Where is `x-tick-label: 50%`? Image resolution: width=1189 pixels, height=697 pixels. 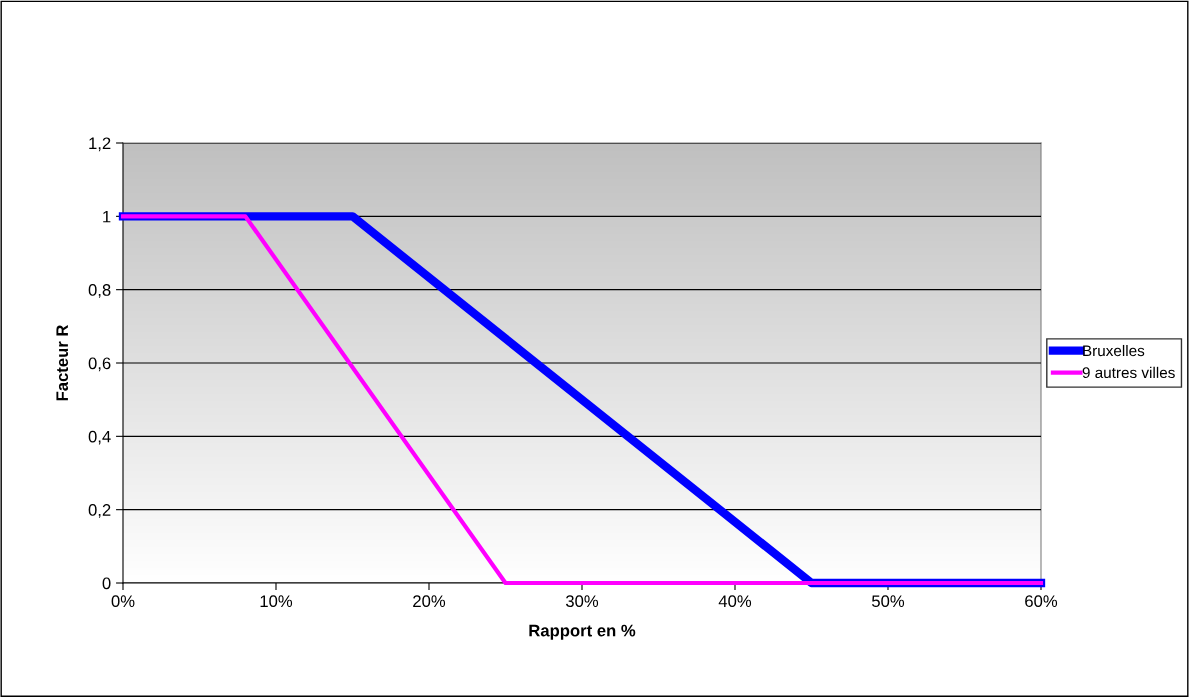 x-tick-label: 50% is located at coordinates (888, 601).